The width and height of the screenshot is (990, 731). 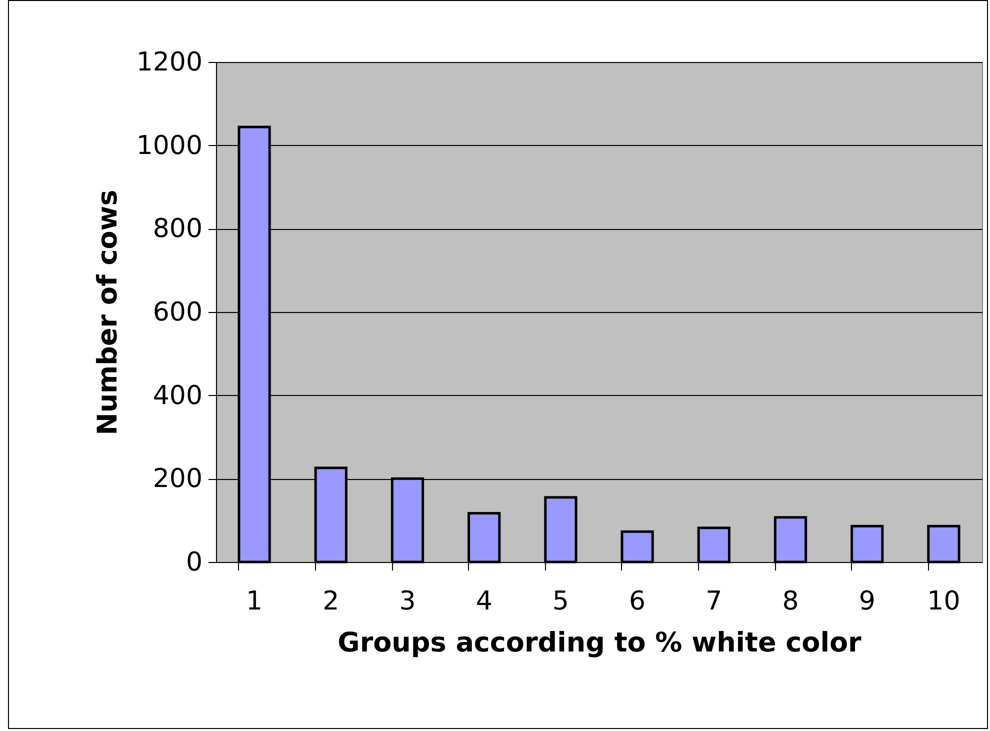 I want to click on x-tick-label: 9, so click(x=867, y=601).